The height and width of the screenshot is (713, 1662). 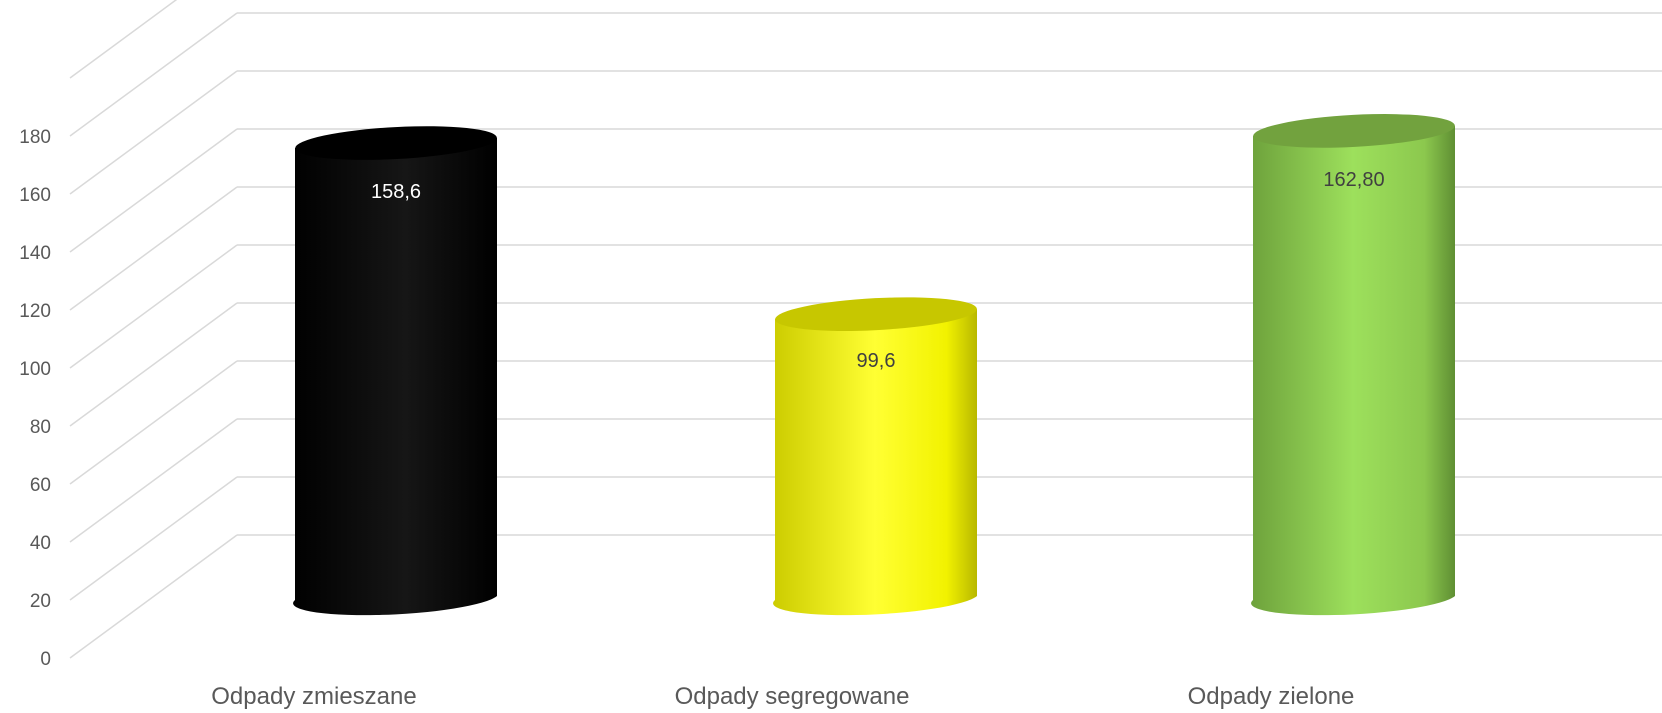 What do you see at coordinates (35, 369) in the screenshot?
I see `y-tick-label: 100` at bounding box center [35, 369].